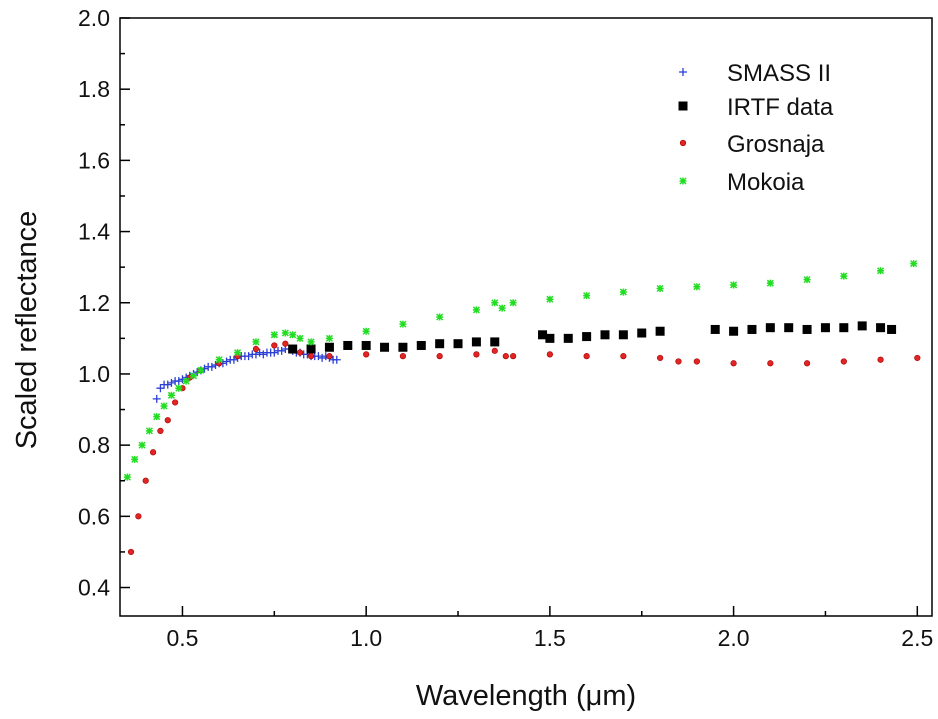  What do you see at coordinates (94, 89) in the screenshot?
I see `y-tick-label: 1.8` at bounding box center [94, 89].